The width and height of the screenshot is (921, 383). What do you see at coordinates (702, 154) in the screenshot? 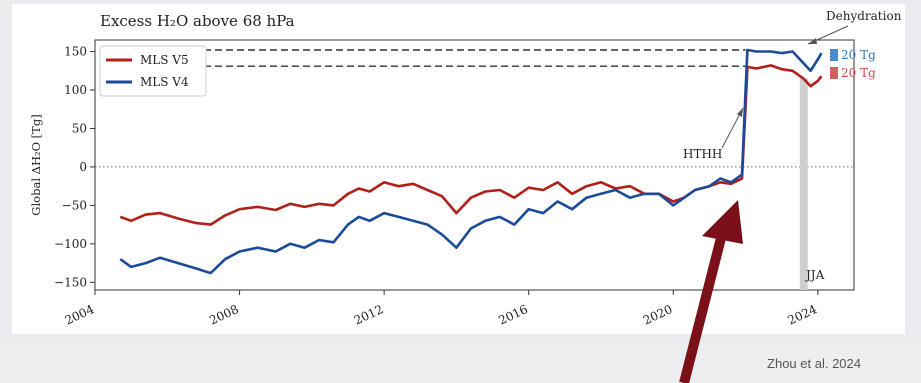
I see `hthh-label: HTHH` at bounding box center [702, 154].